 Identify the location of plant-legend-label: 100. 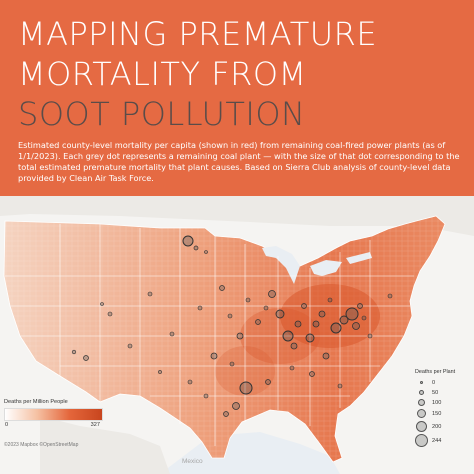
(437, 403).